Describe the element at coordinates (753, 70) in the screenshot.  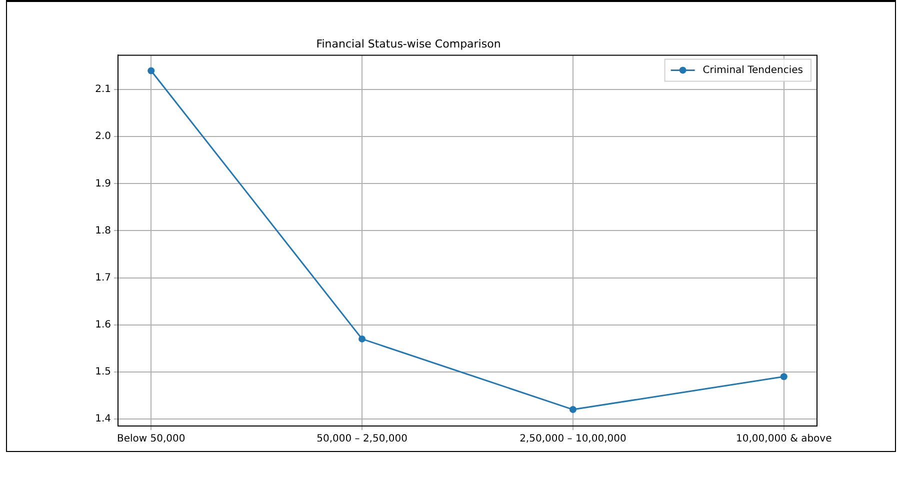
I see `legend-label: Criminal Tendencies` at that location.